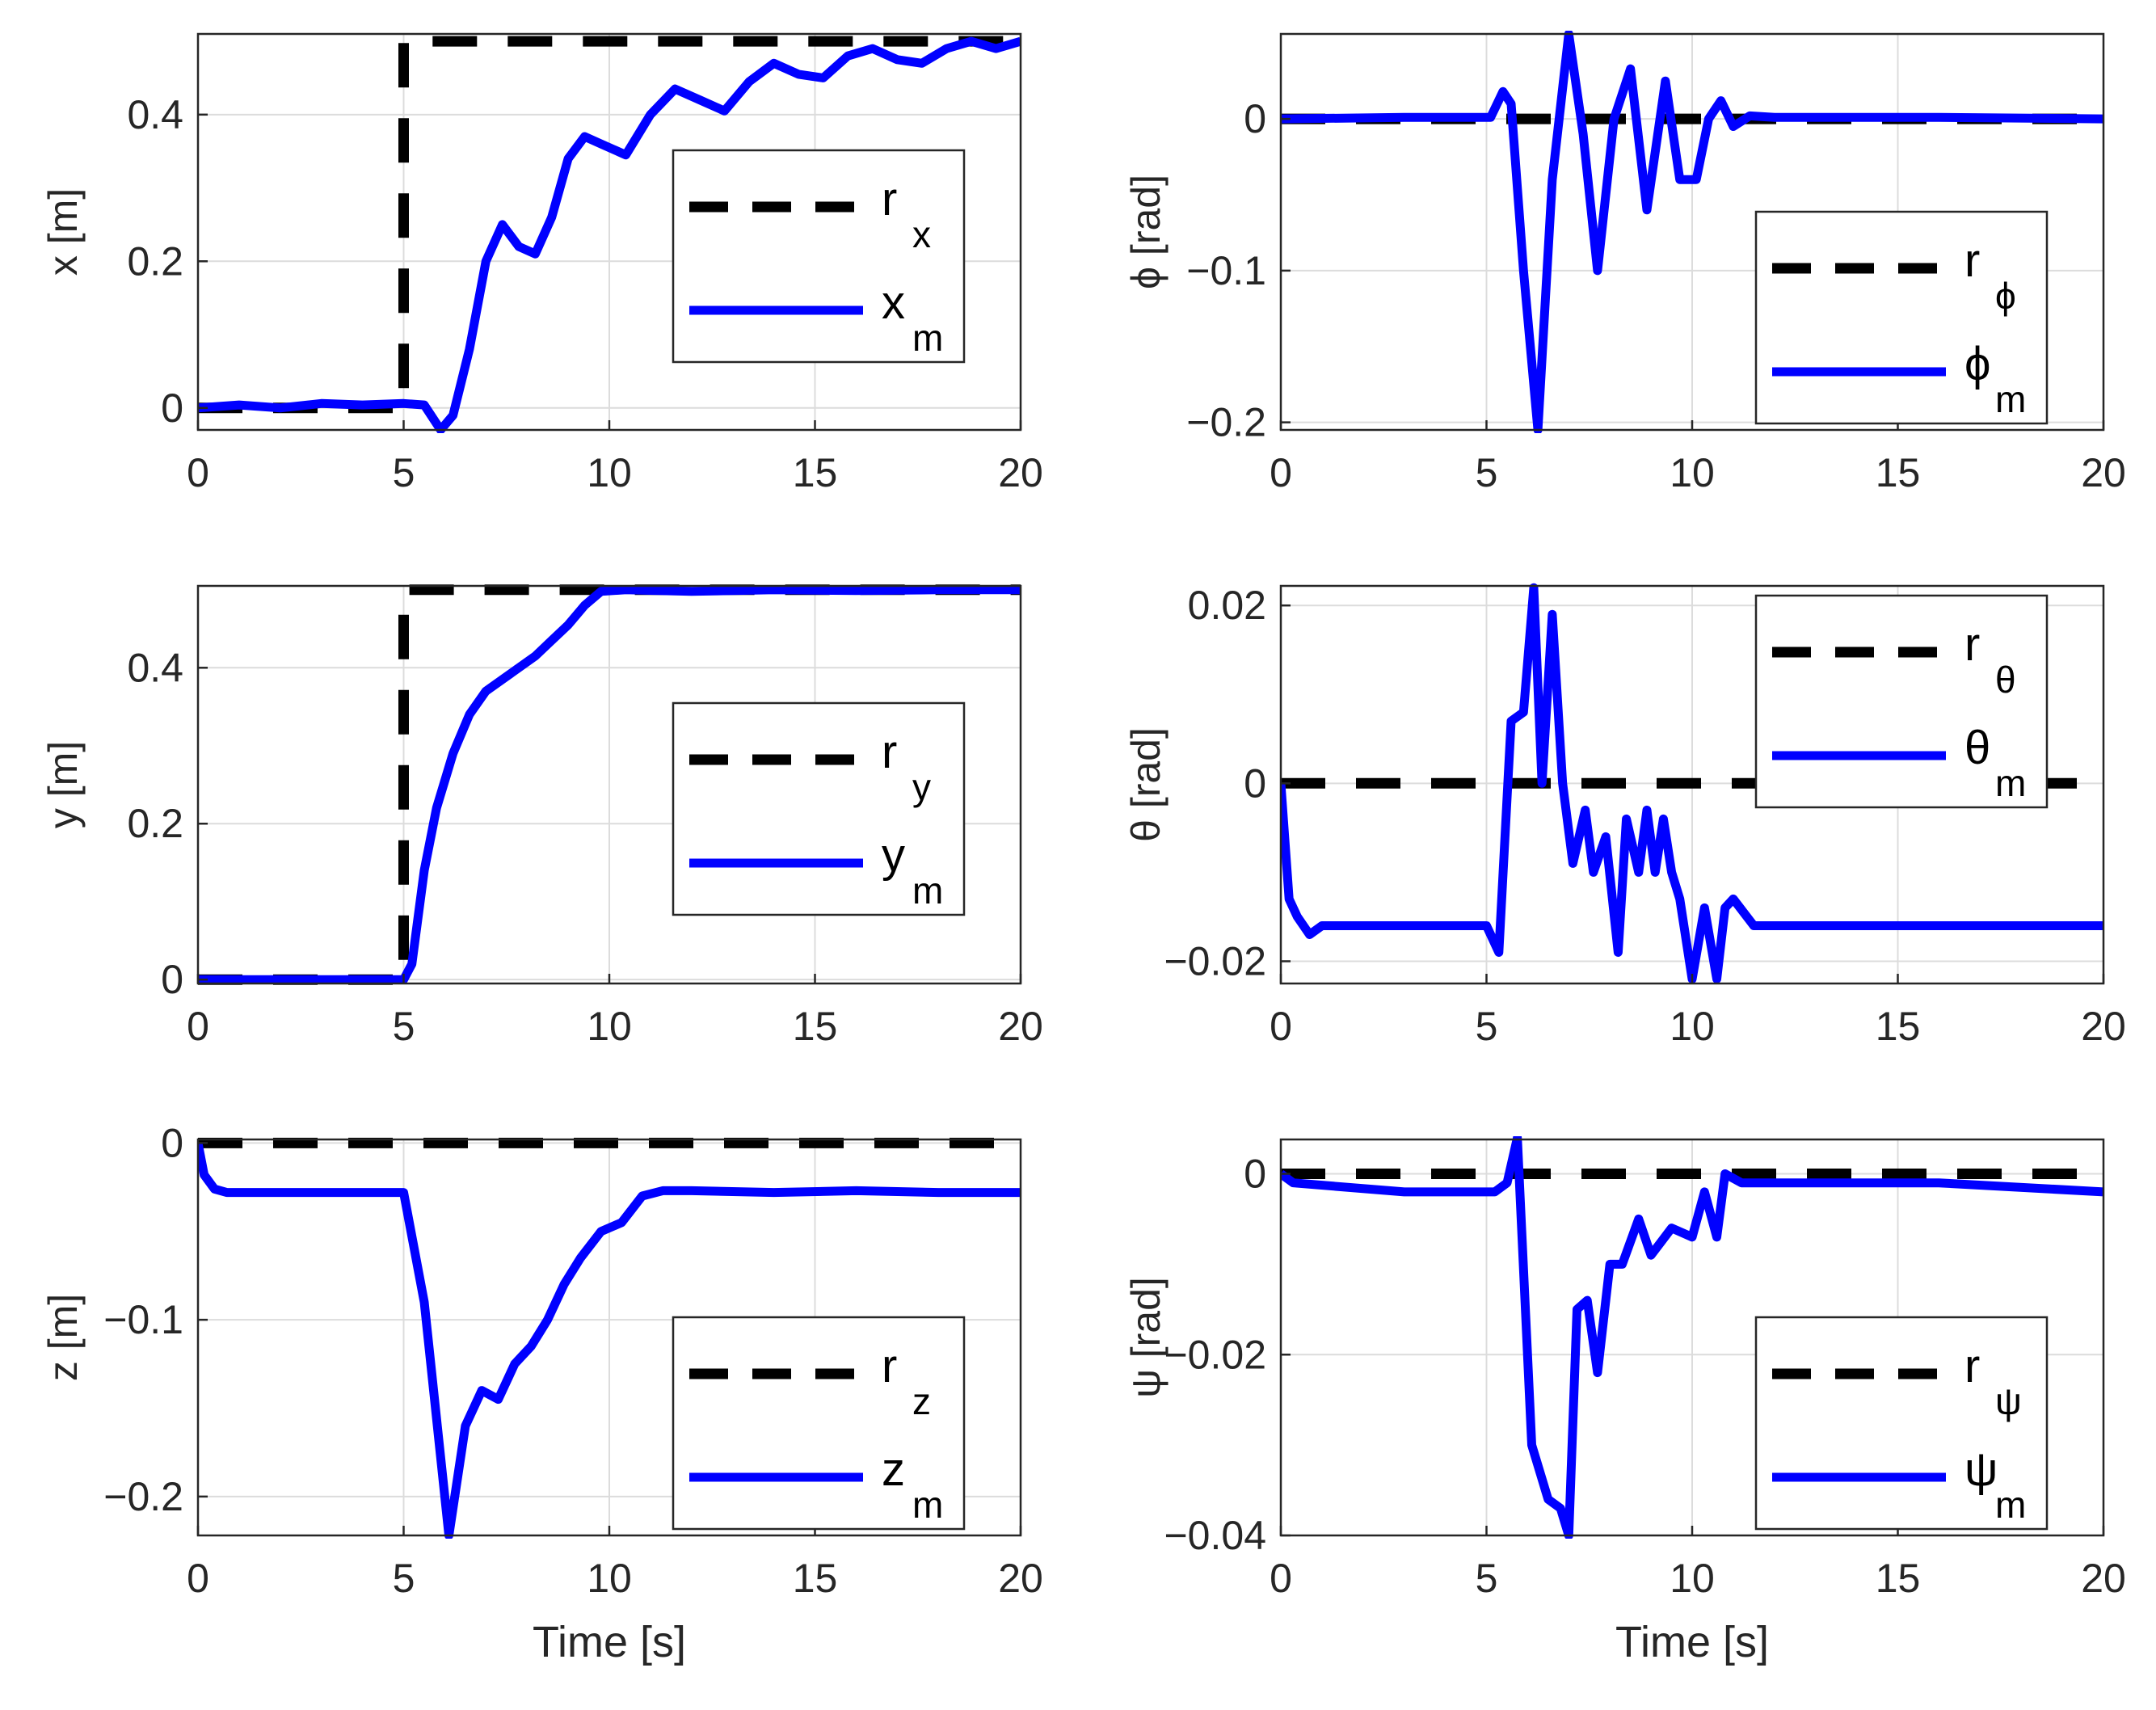 The image size is (2156, 1710). What do you see at coordinates (1215, 1354) in the screenshot?
I see `psi-ytick-label-1: −0.02` at bounding box center [1215, 1354].